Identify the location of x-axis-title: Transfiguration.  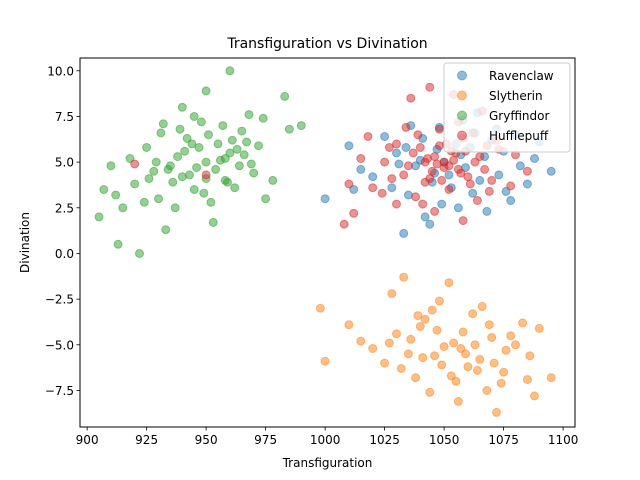
(327, 463).